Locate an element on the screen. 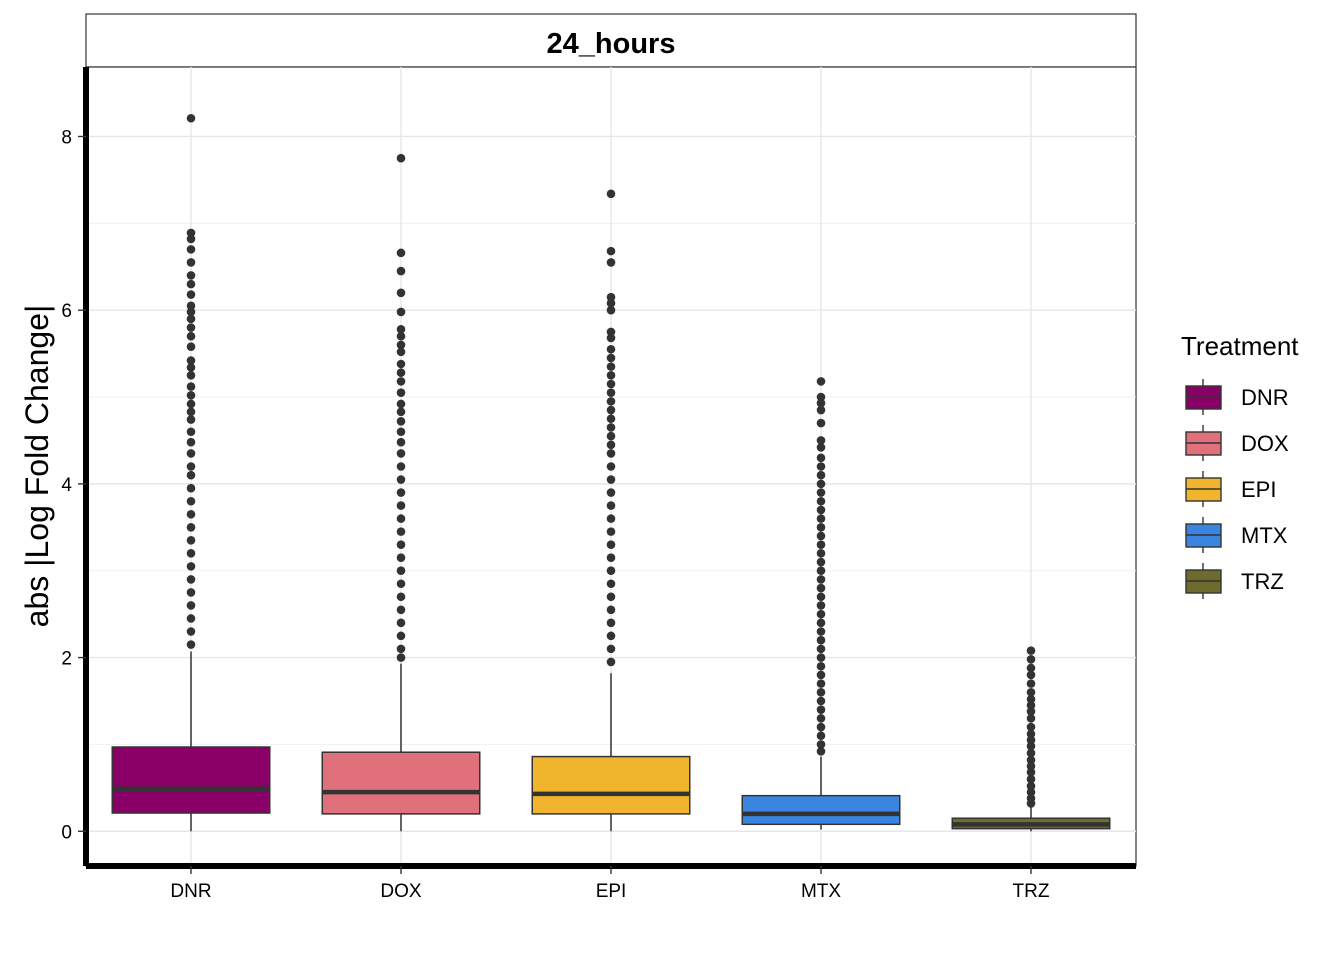 This screenshot has width=1344, height=960. legend-item-trz: TRZ is located at coordinates (1234, 581).